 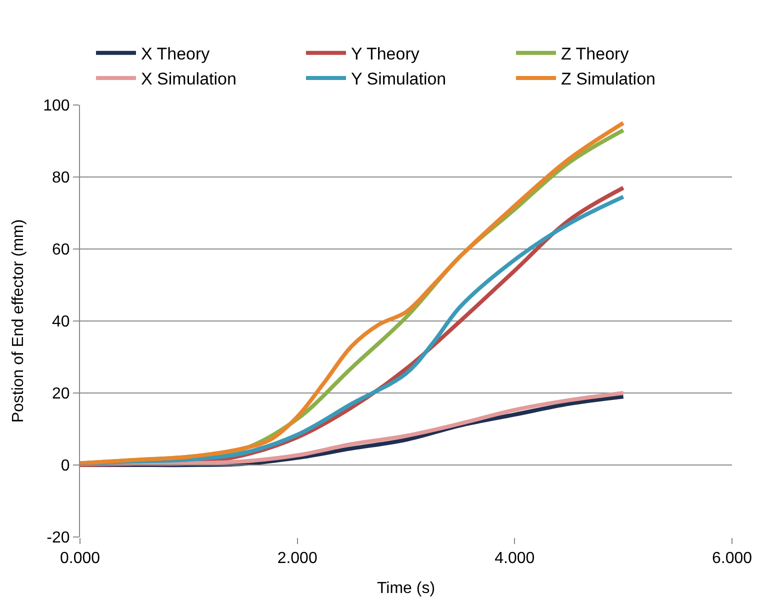 What do you see at coordinates (732, 559) in the screenshot?
I see `x-tick-label: 6.000` at bounding box center [732, 559].